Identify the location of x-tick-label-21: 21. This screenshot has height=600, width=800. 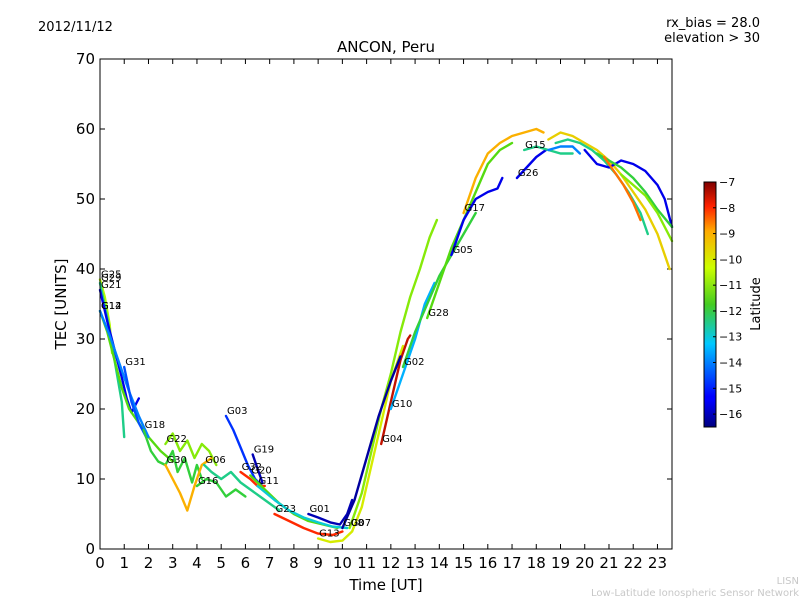
(608, 563).